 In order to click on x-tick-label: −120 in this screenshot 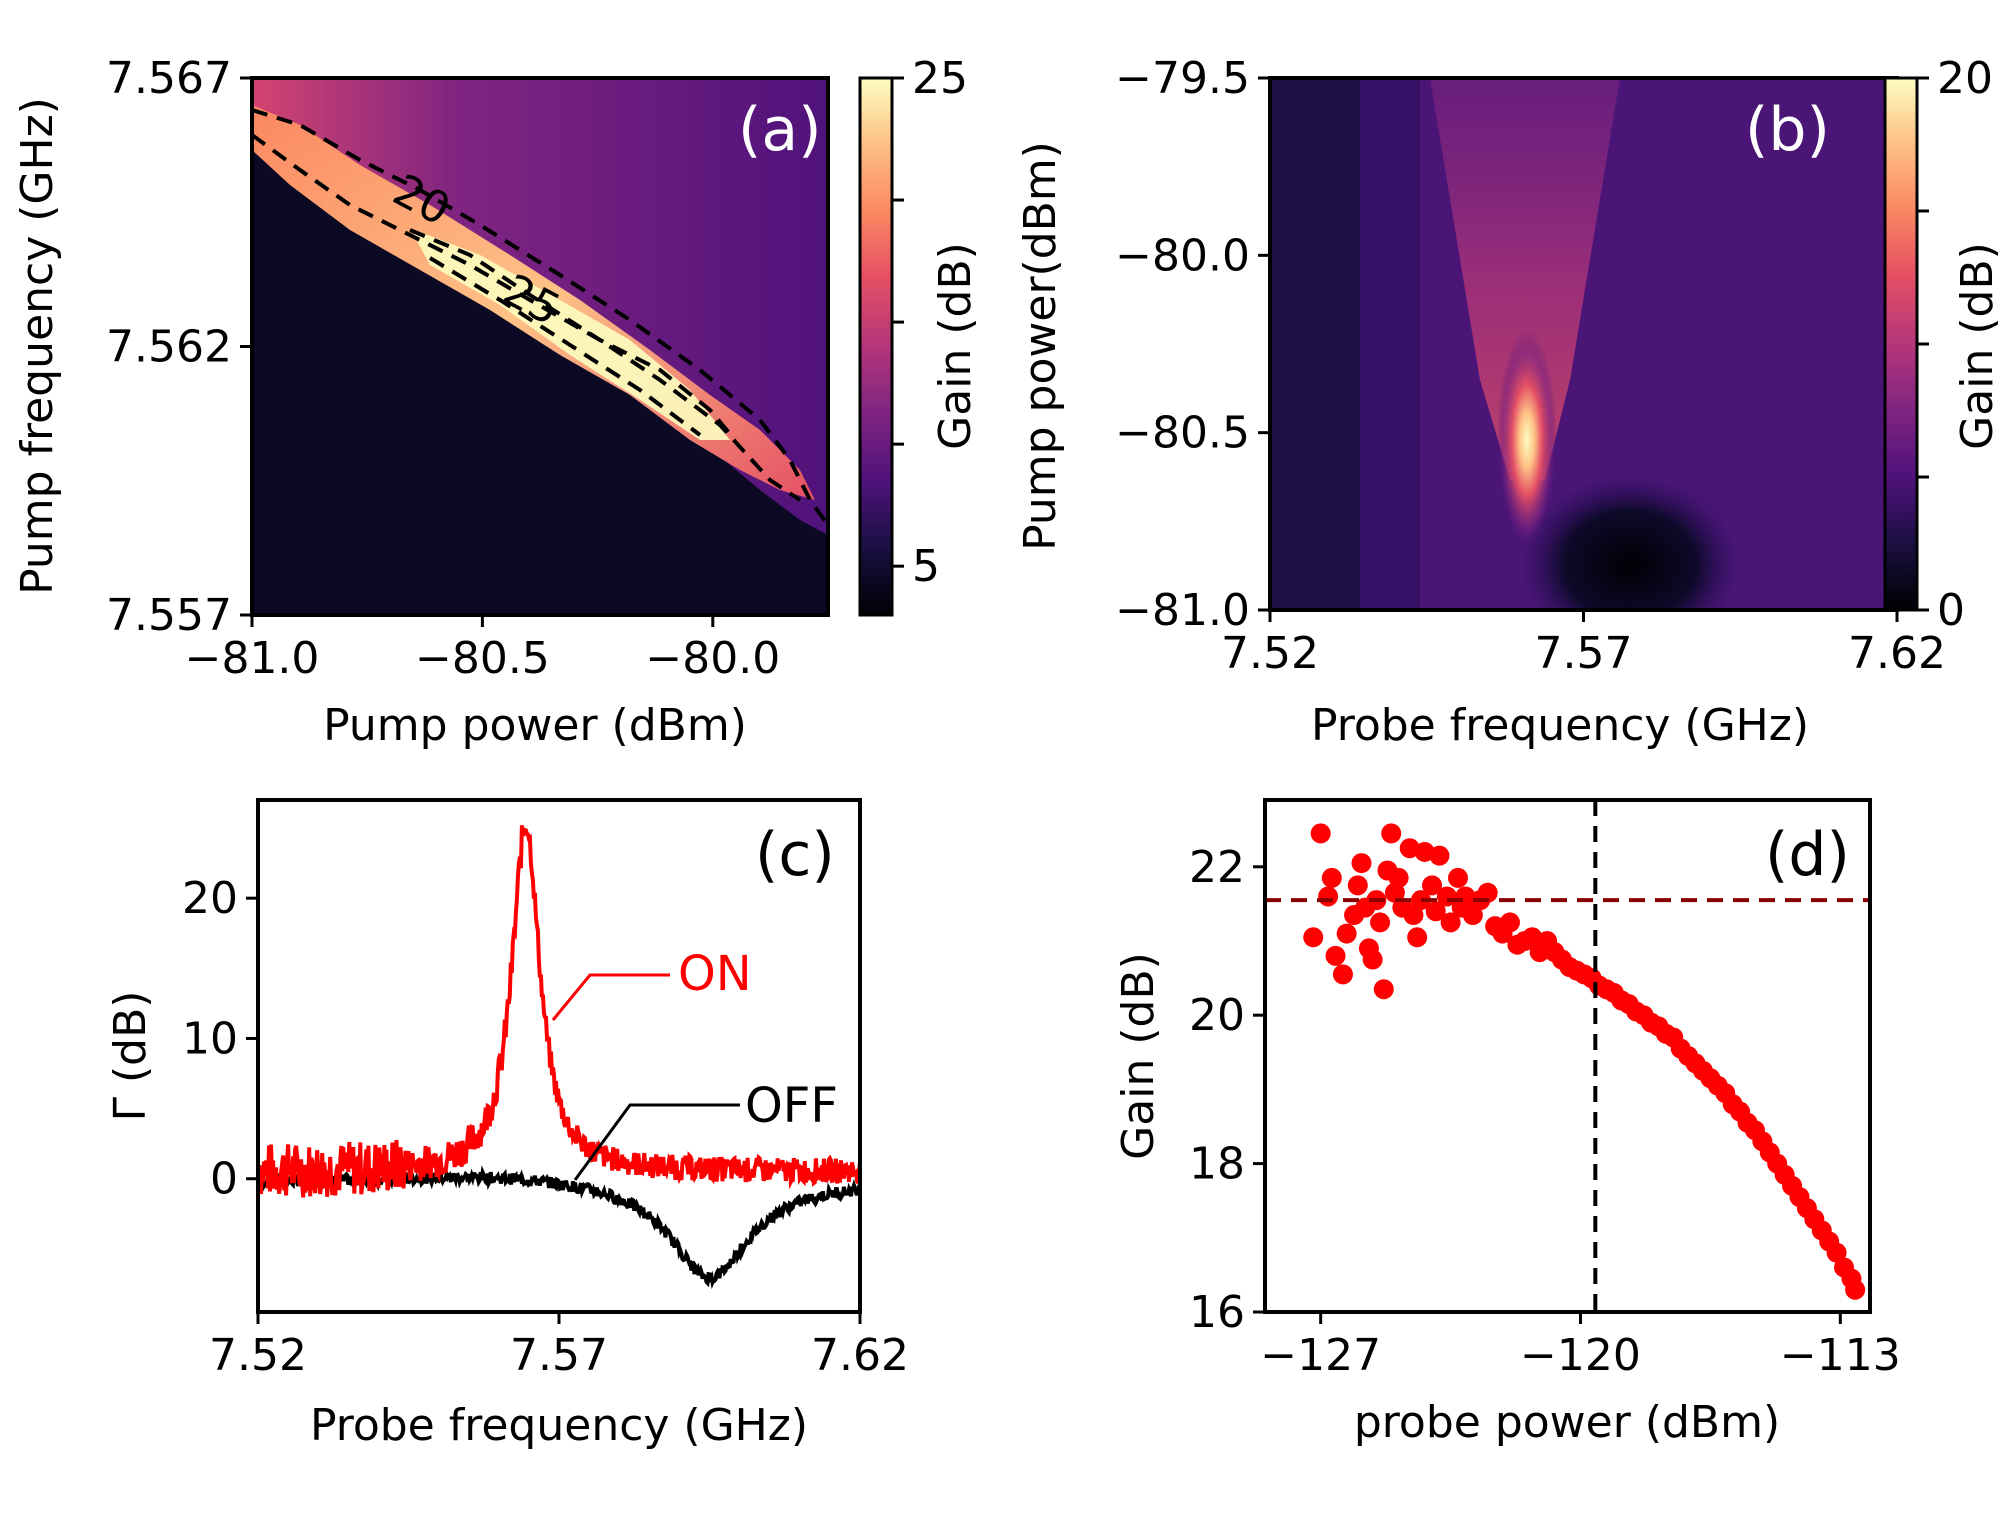, I will do `click(1580, 1355)`.